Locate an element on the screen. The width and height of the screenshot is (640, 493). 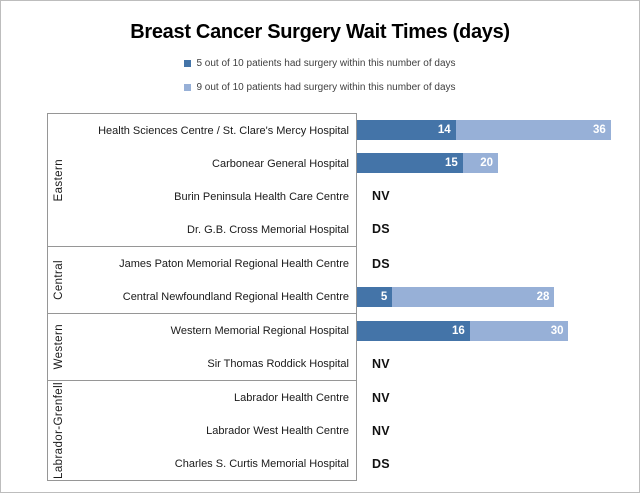
bar-segment-p90: 20 is located at coordinates (480, 162).